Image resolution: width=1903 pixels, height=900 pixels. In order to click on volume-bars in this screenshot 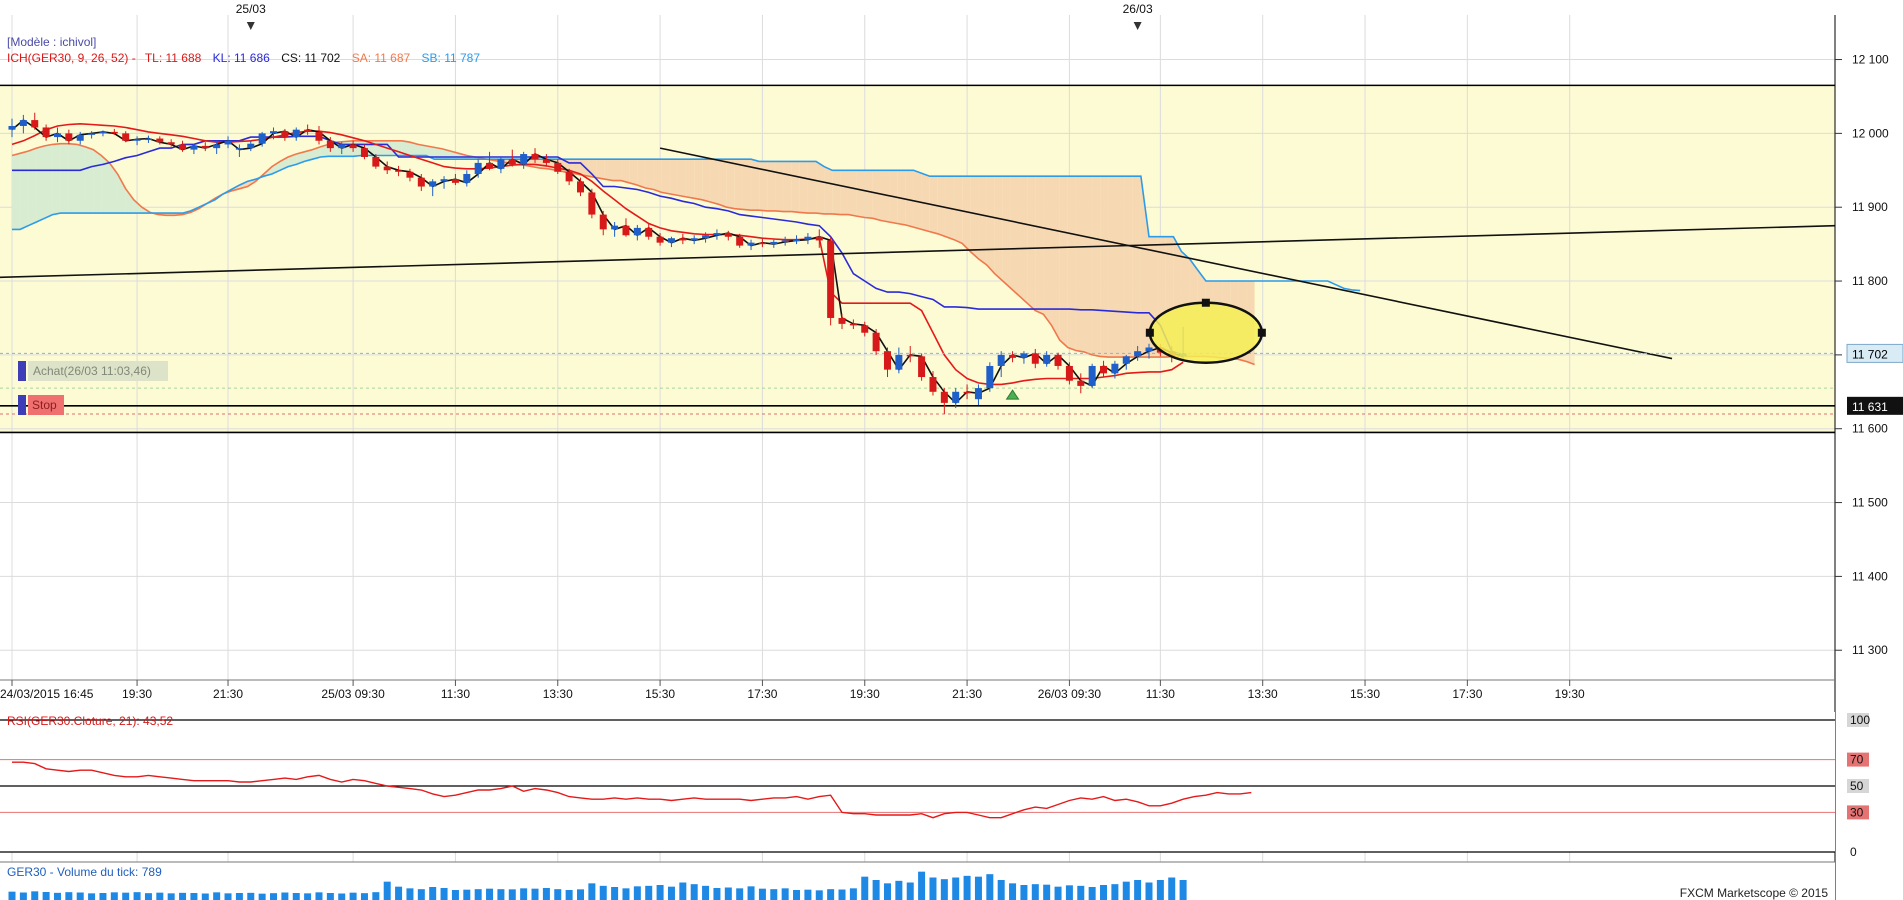, I will do `click(597, 885)`.